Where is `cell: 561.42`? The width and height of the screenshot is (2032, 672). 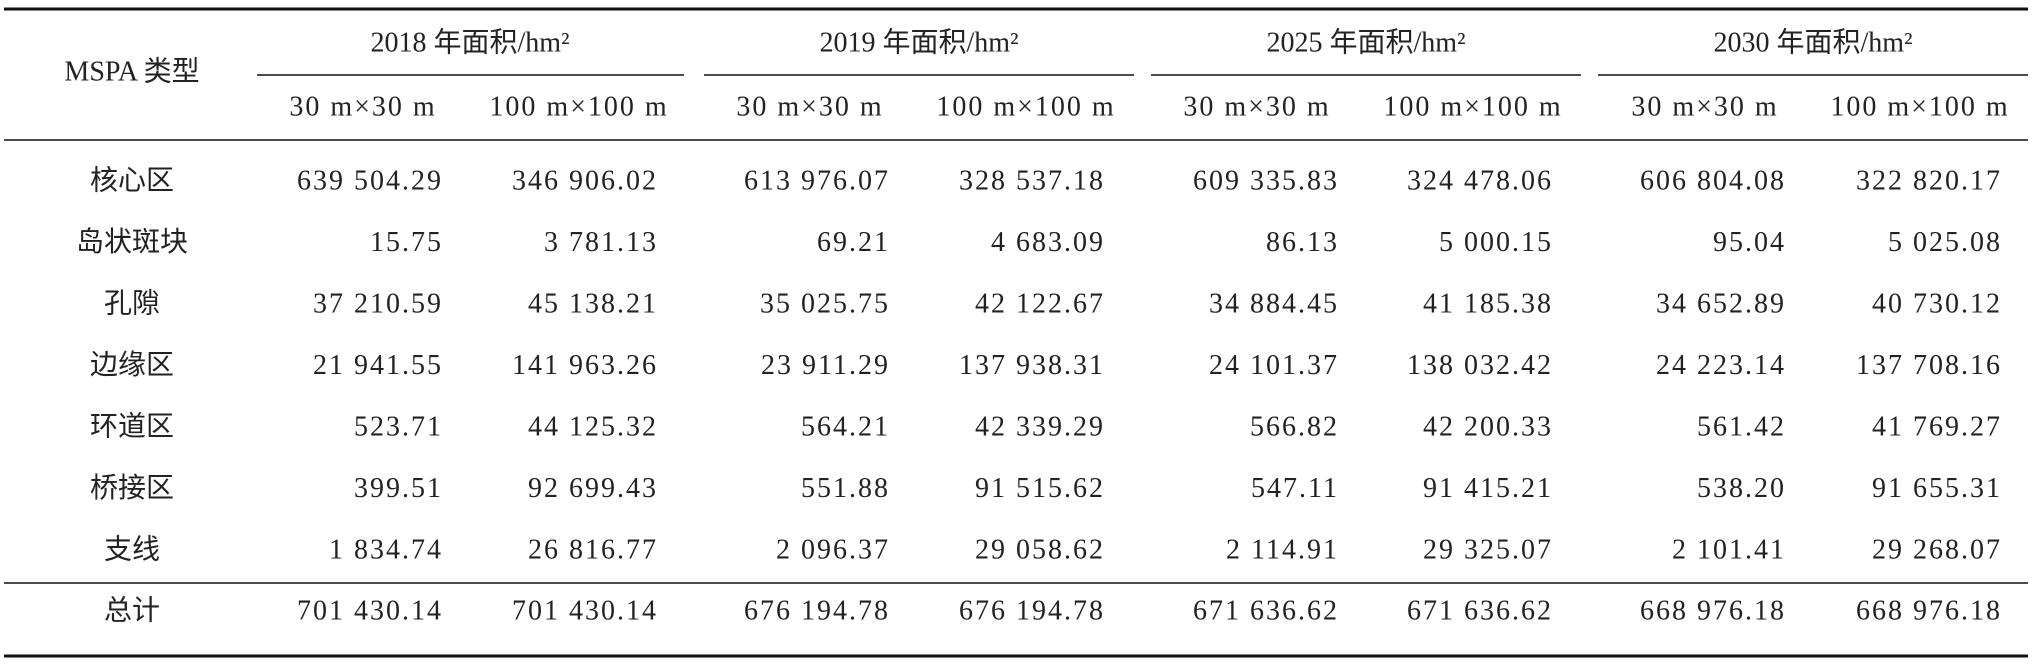 cell: 561.42 is located at coordinates (1741, 426).